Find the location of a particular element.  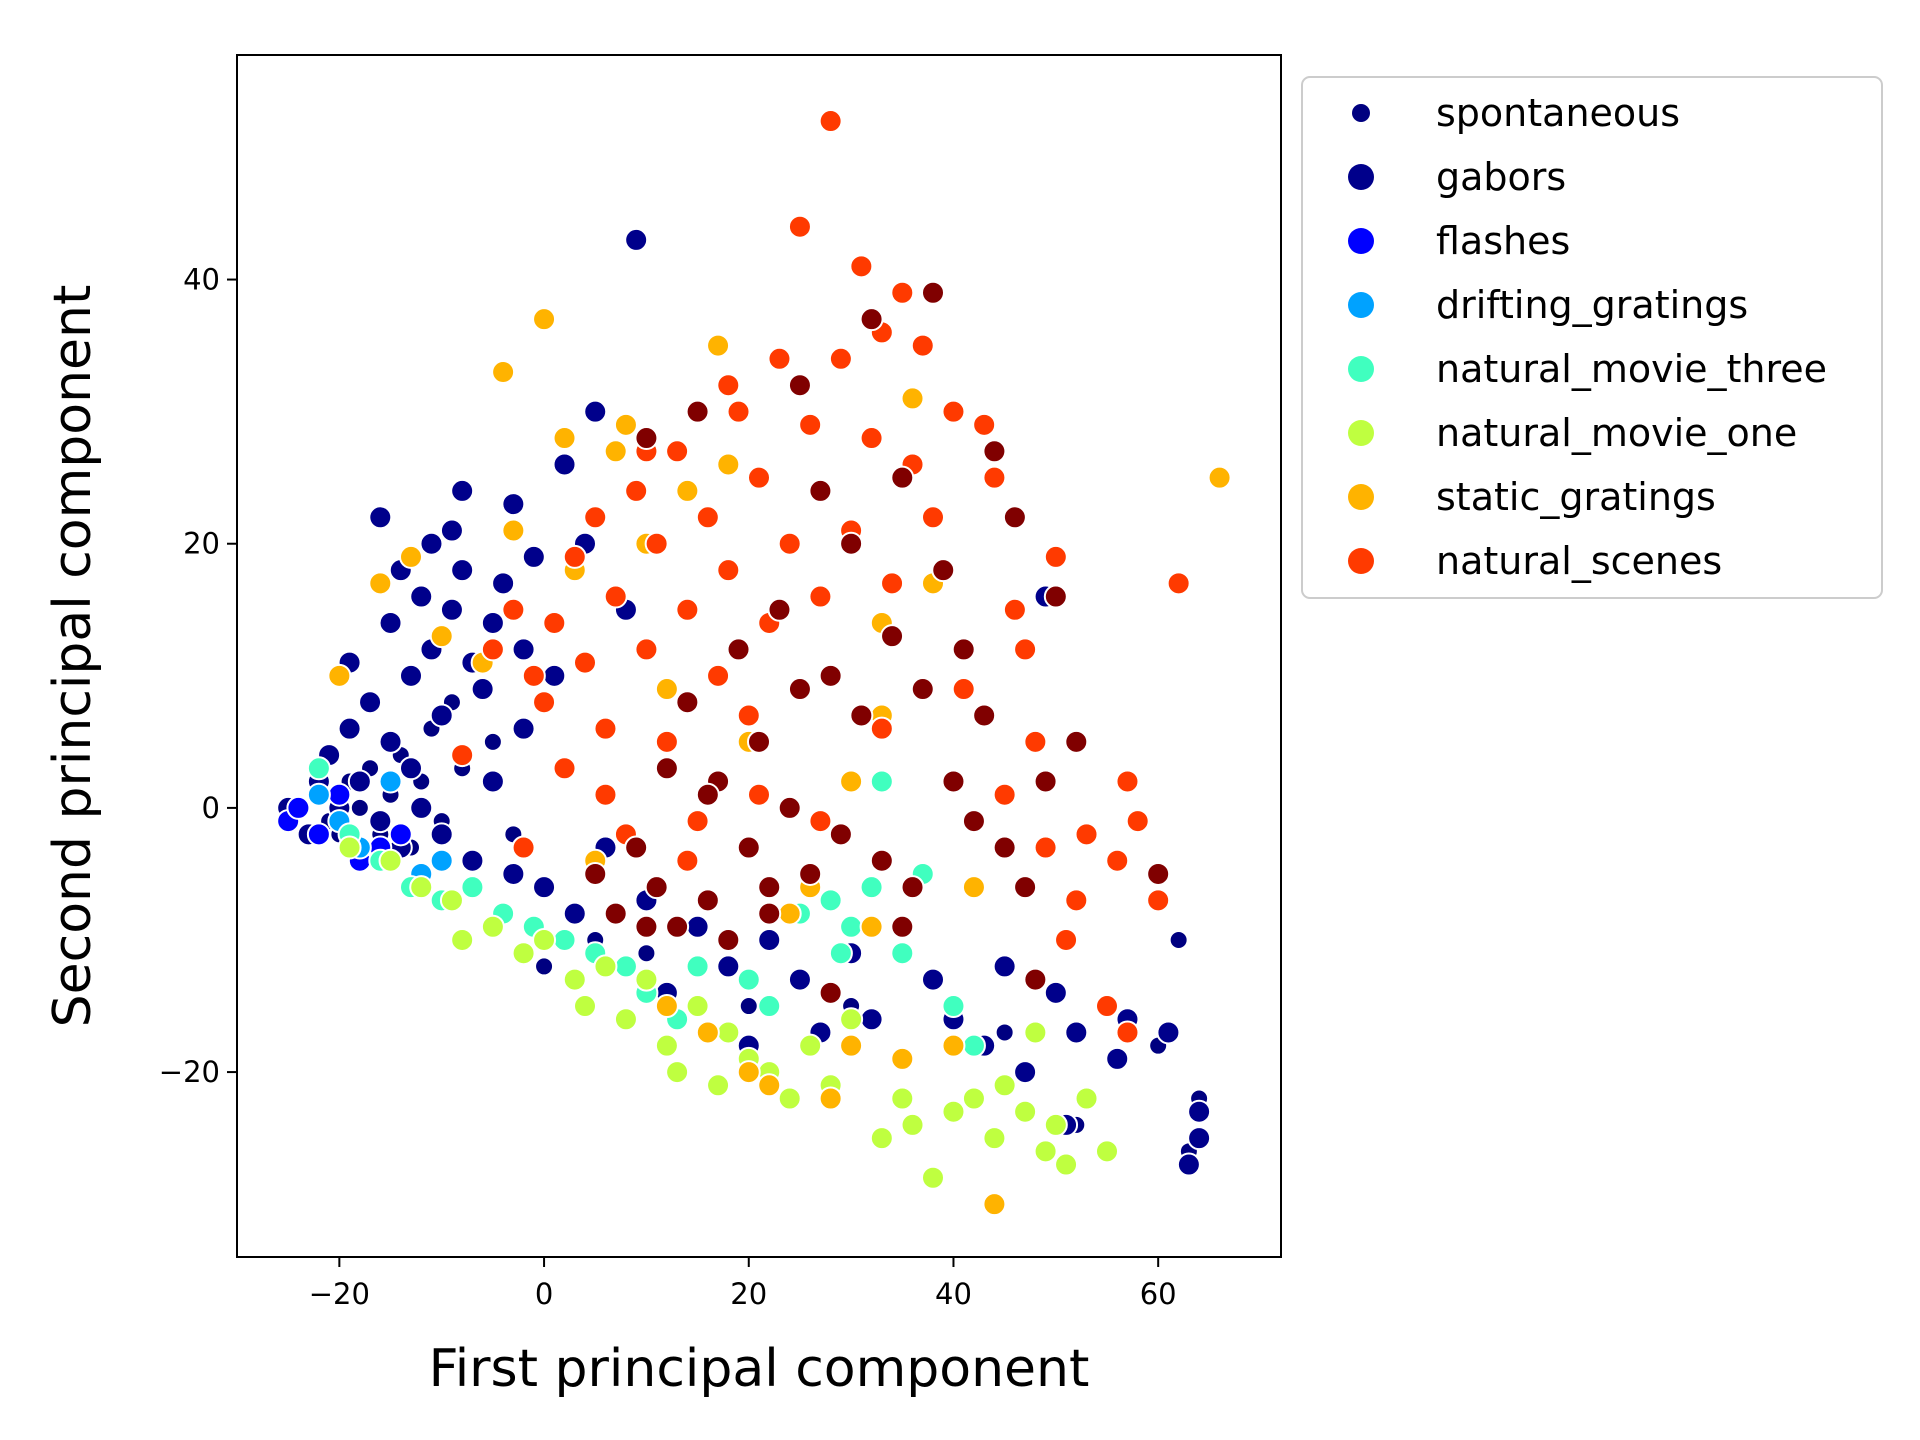

y-tick-label: 40 is located at coordinates (201, 280).